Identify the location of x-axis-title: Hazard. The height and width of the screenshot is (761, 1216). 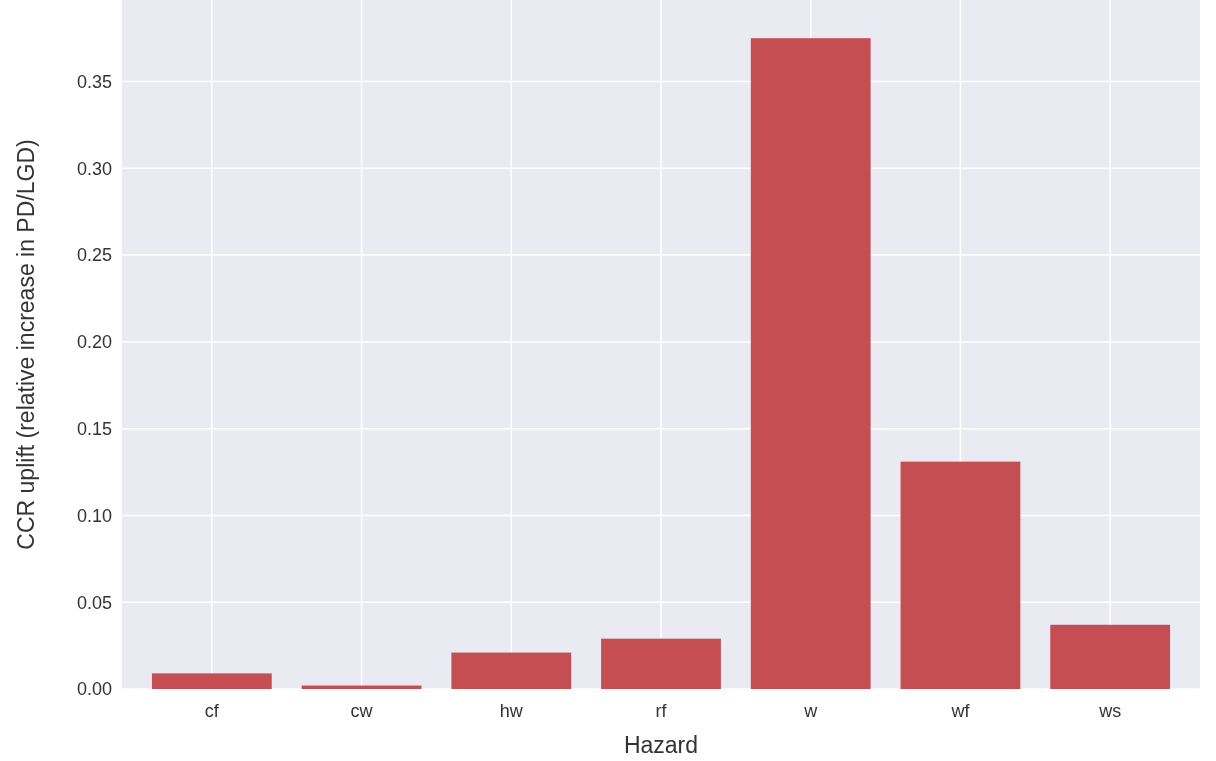
(661, 745).